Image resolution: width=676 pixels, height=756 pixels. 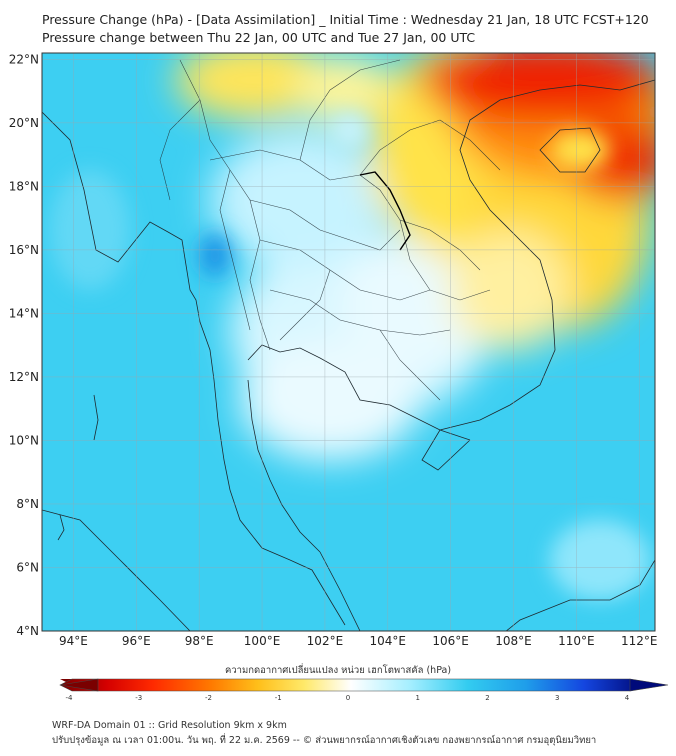 What do you see at coordinates (70, 697) in the screenshot?
I see `colorbar-tick-label: -4` at bounding box center [70, 697].